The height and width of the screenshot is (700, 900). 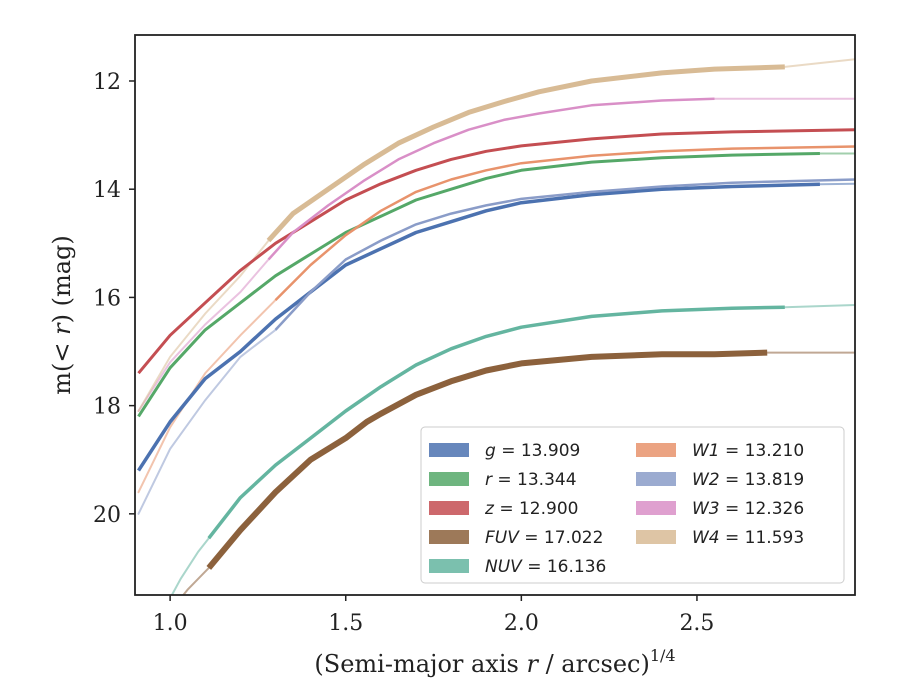 I want to click on series-extension-g, so click(x=836, y=184).